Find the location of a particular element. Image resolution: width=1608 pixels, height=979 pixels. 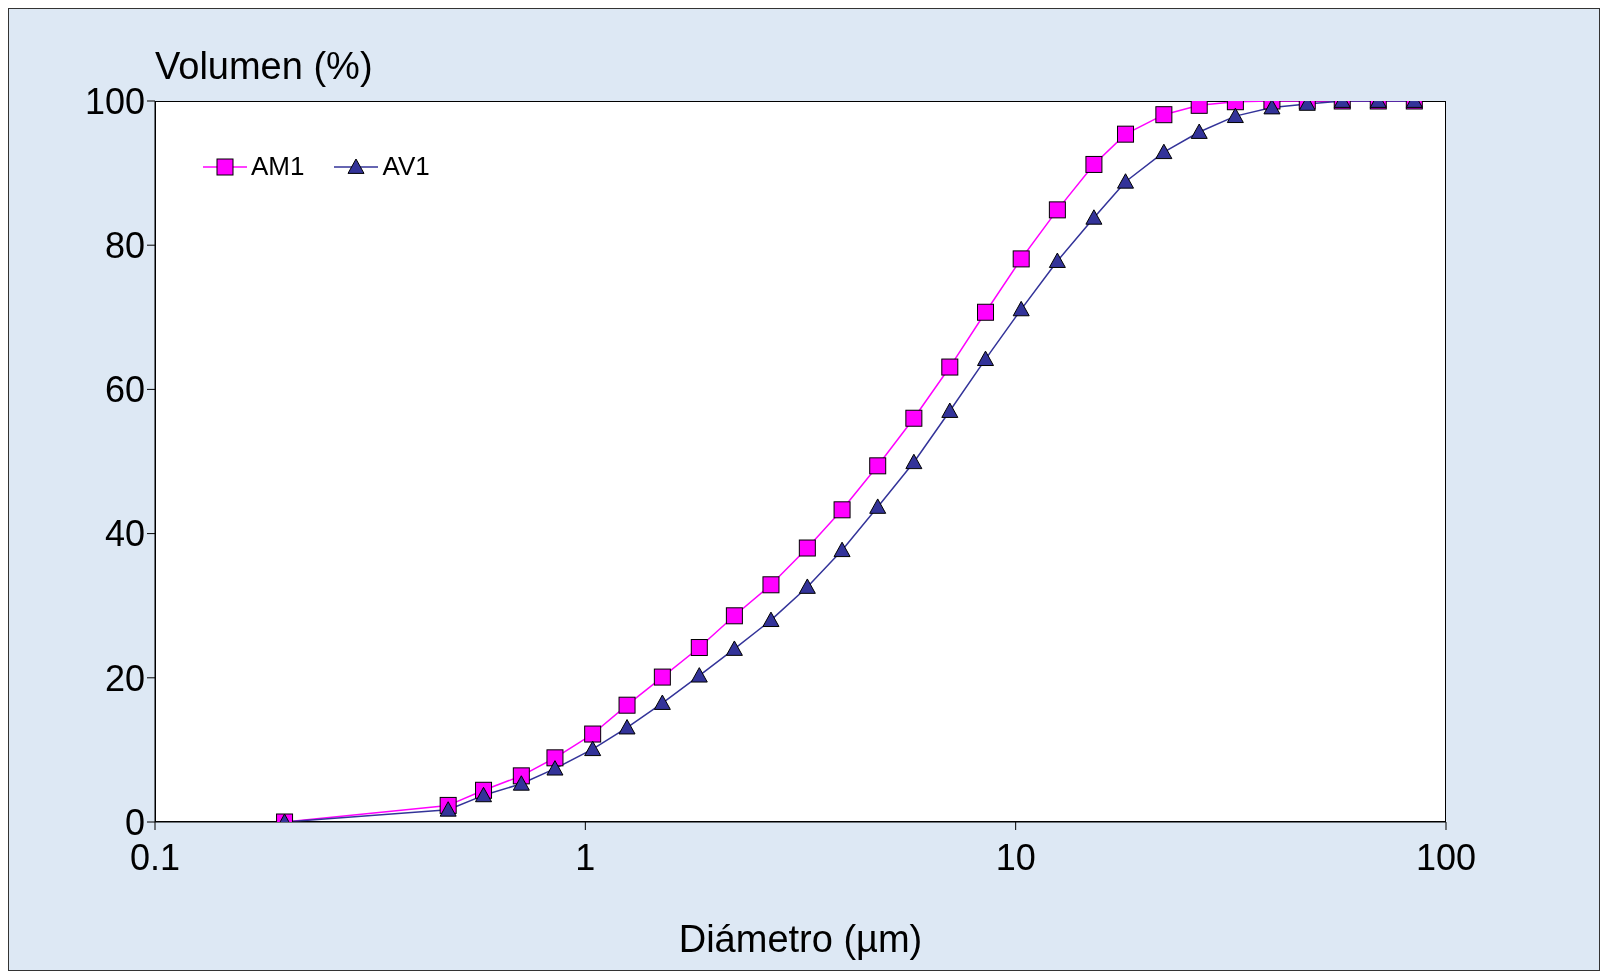

legend-label: AM1 is located at coordinates (278, 166).